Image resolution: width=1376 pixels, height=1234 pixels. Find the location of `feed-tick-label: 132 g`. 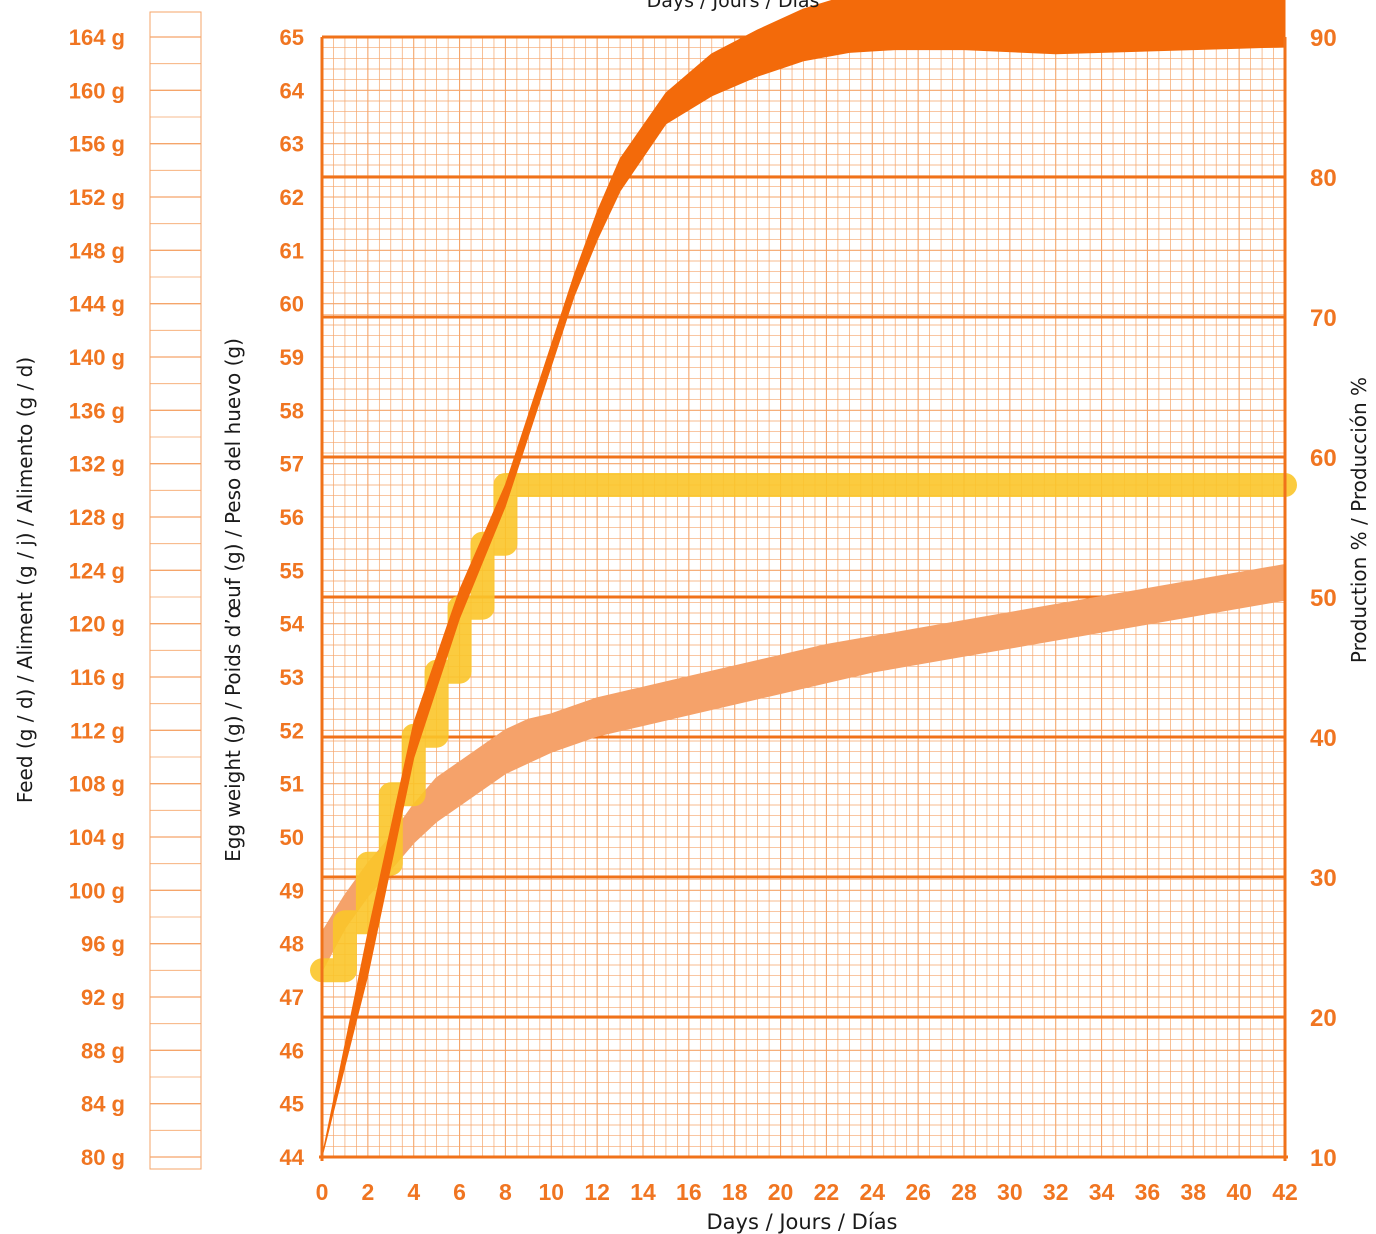

feed-tick-label: 132 g is located at coordinates (97, 464).